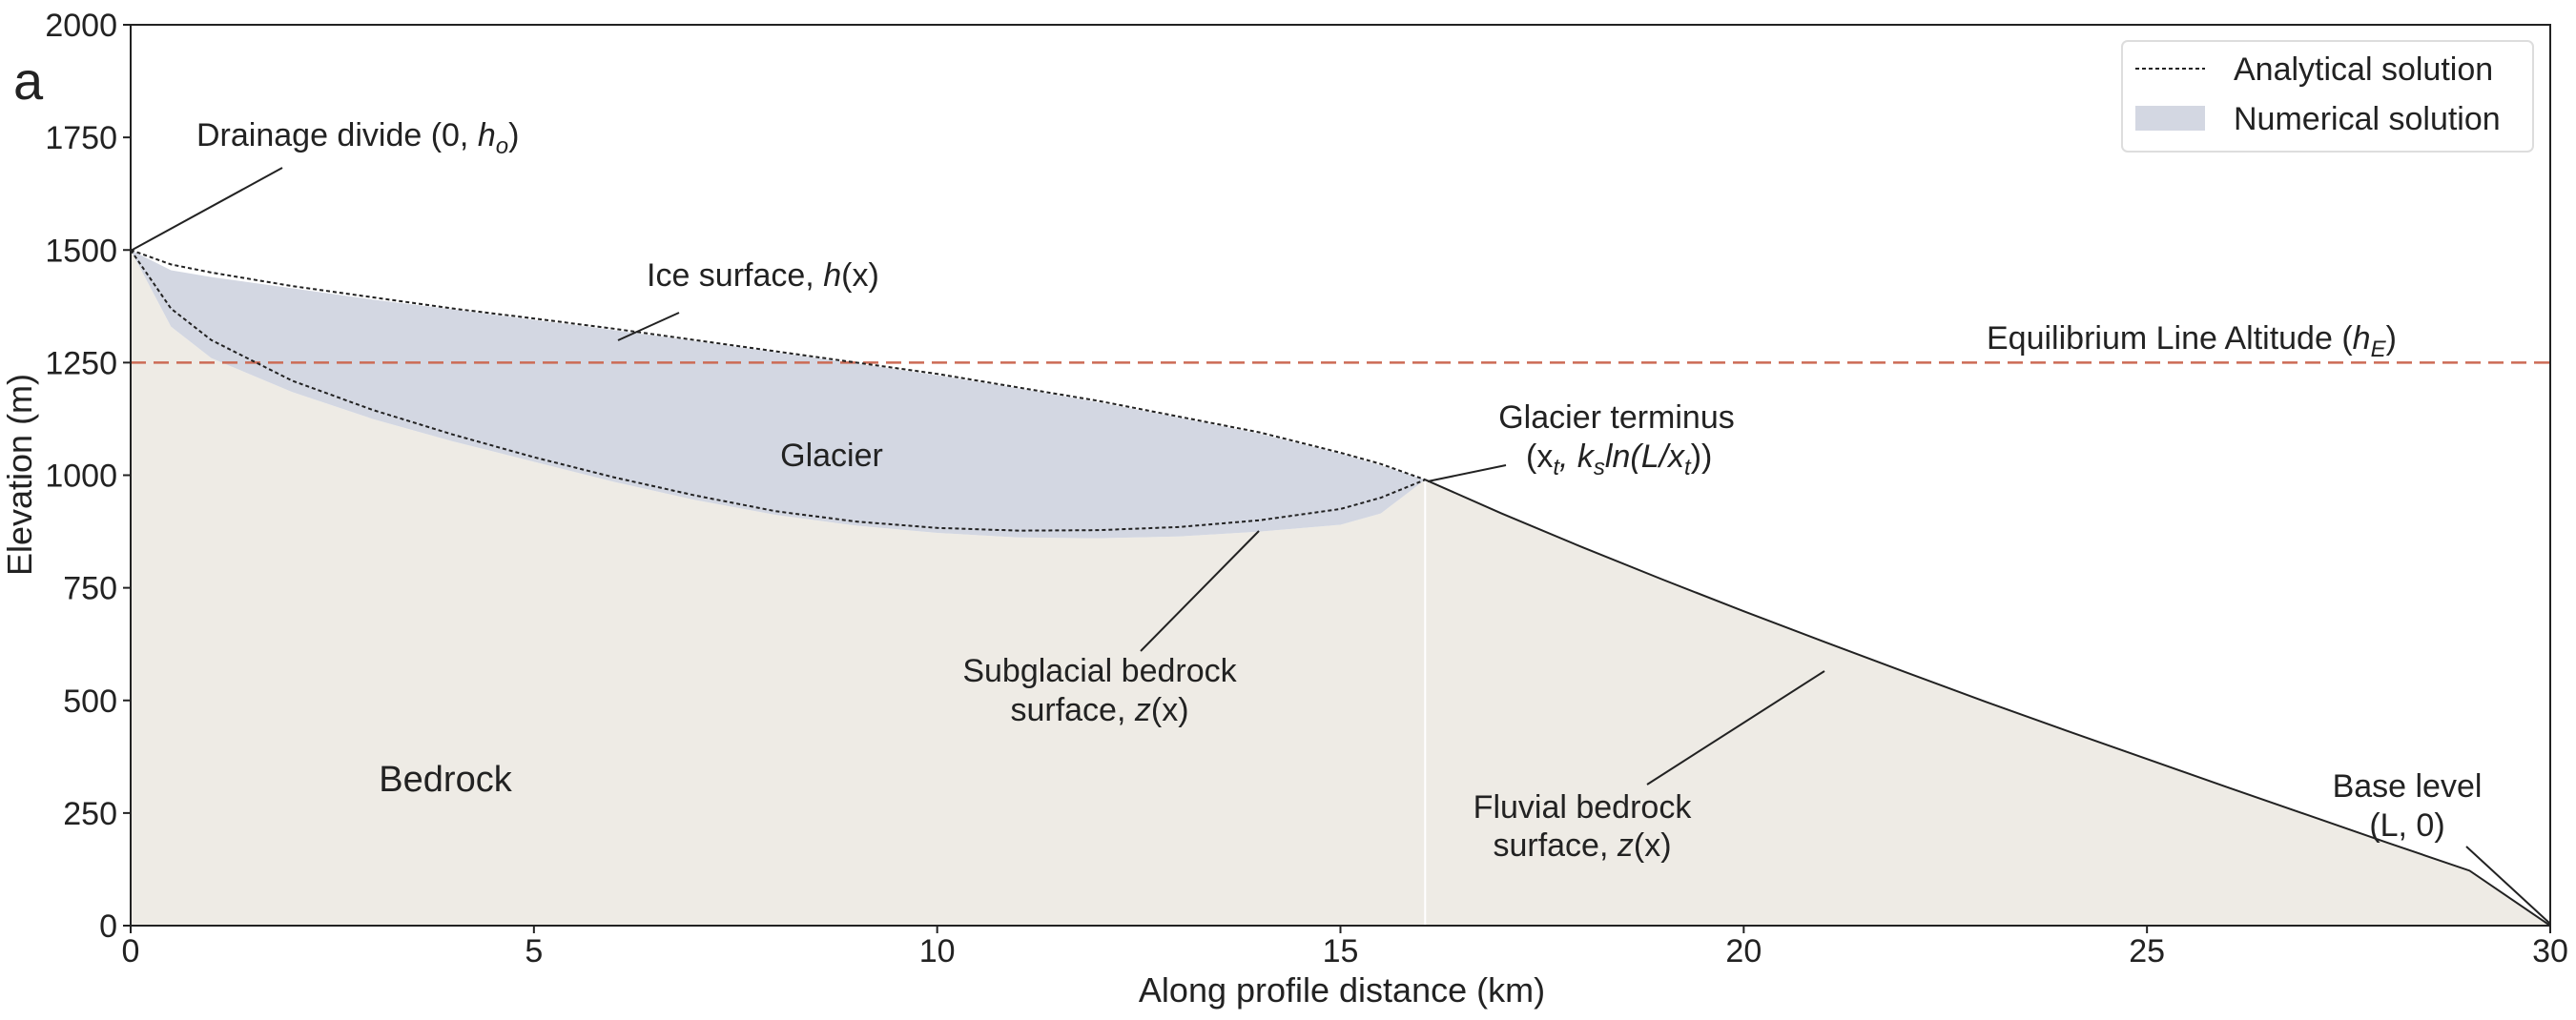  I want to click on ice-surface-text: Ice surface,, so click(730, 275).